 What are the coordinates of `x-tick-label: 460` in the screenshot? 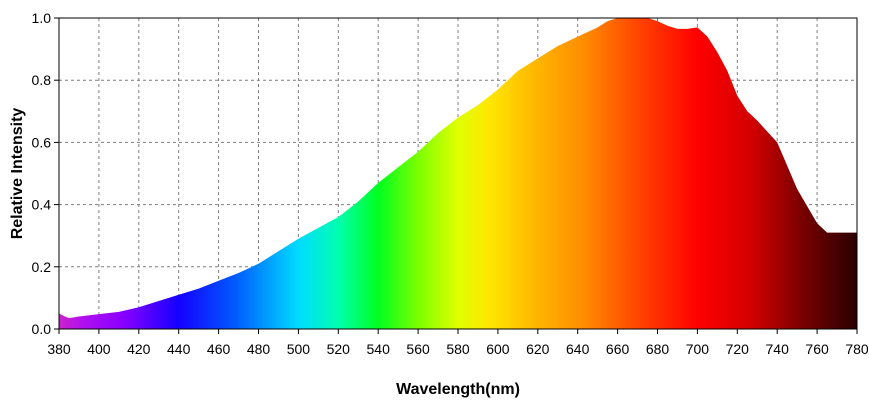 It's located at (219, 349).